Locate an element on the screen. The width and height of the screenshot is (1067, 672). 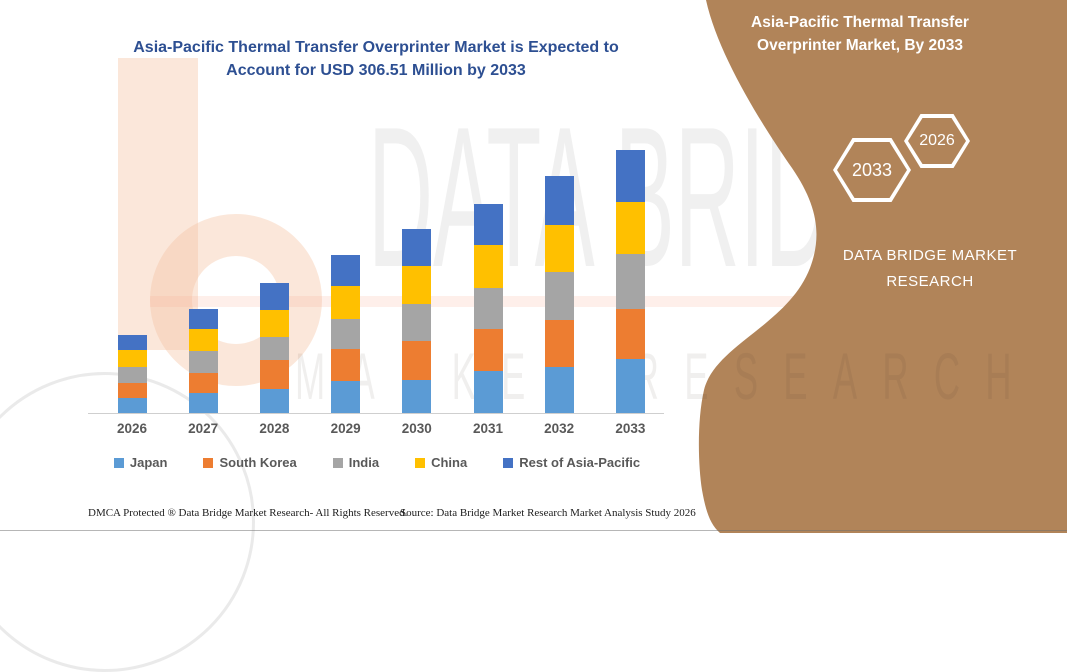
legend-item-rest-of-asia-pacific: Rest of Asia-Pacific is located at coordinates (571, 462).